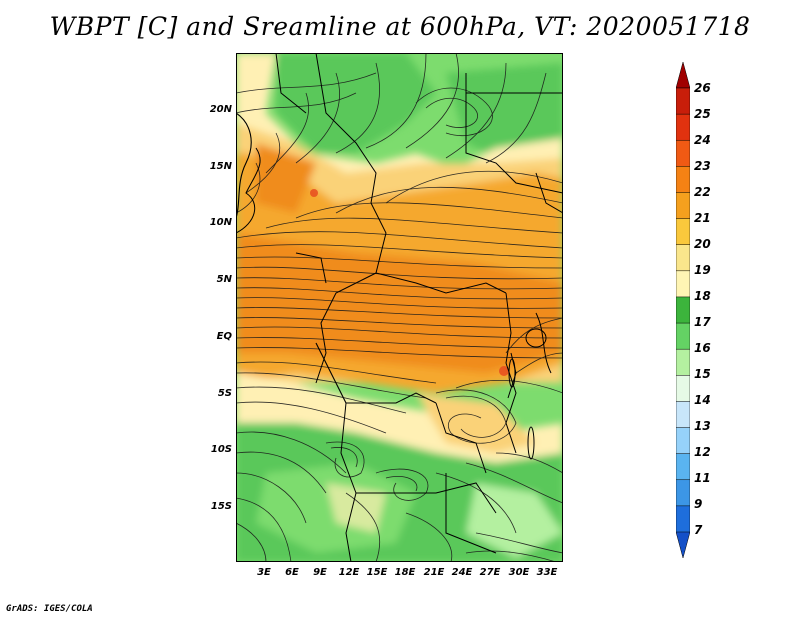 The width and height of the screenshot is (800, 618). I want to click on lat-label-5s: 5S, so click(224, 393).